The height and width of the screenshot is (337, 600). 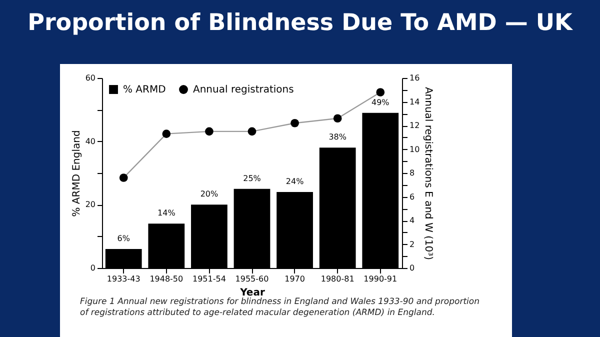 What do you see at coordinates (412, 220) in the screenshot?
I see `y2-tick-label: 4` at bounding box center [412, 220].